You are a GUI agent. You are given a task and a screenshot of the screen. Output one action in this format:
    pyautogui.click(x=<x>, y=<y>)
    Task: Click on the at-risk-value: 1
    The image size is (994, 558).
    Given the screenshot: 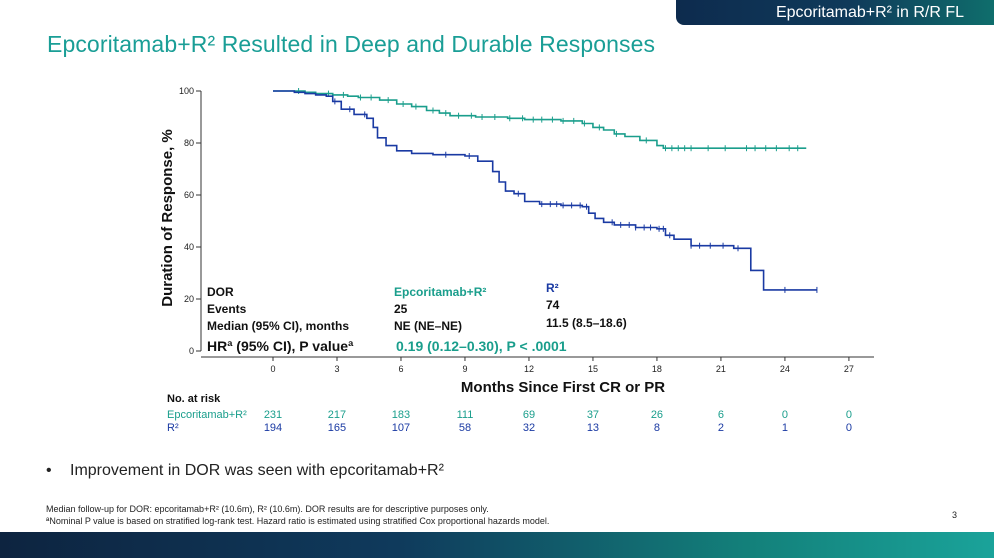 What is the action you would take?
    pyautogui.click(x=785, y=428)
    